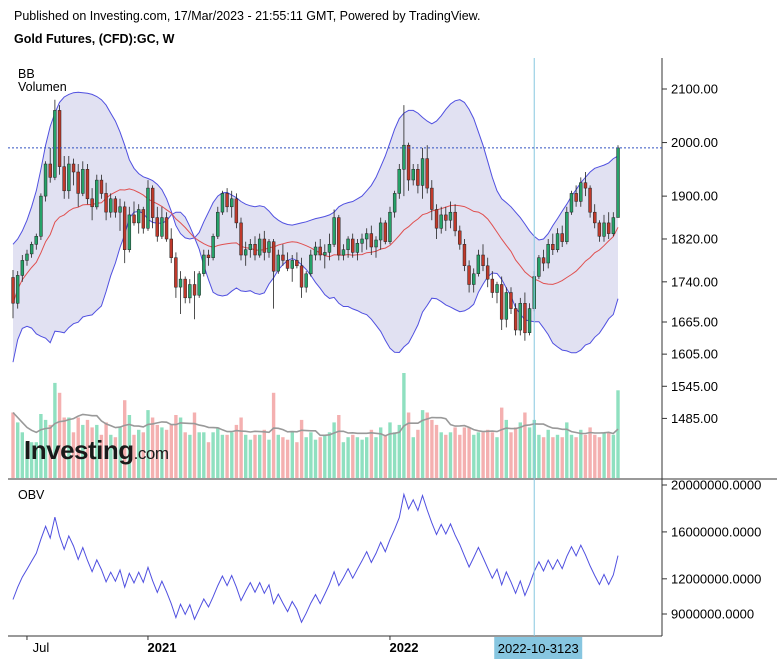  Describe the element at coordinates (538, 648) in the screenshot. I see `crosshair-date-badge` at that location.